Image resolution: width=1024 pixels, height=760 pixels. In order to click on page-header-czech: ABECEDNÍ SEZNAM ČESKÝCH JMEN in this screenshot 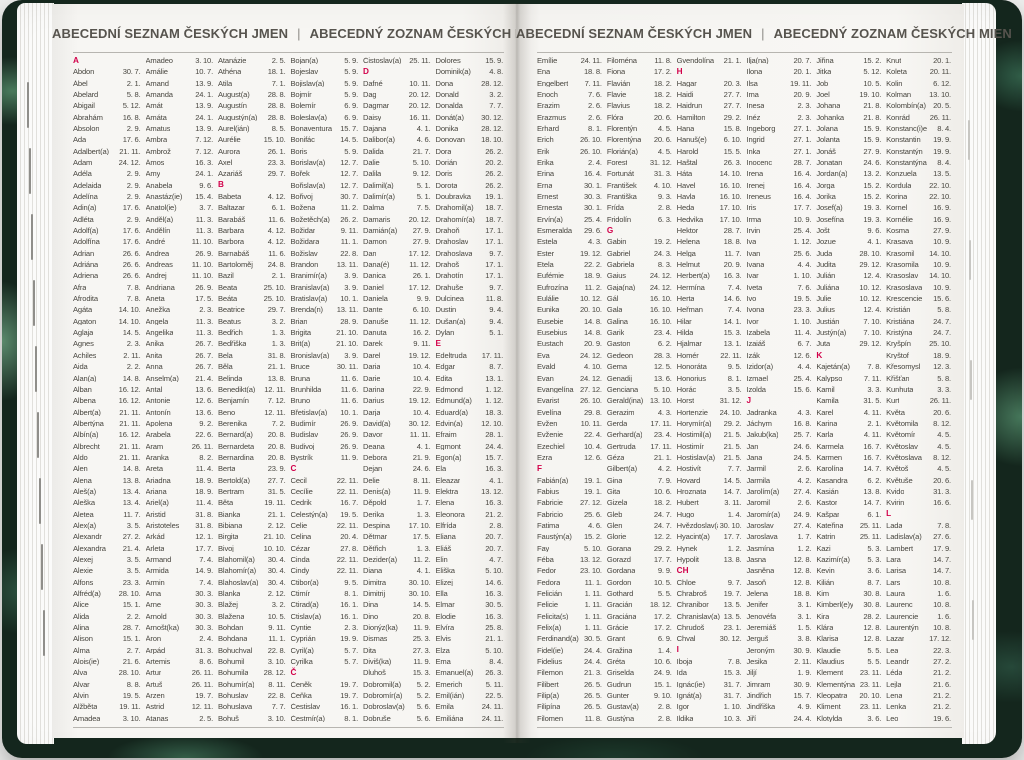, I will do `click(170, 33)`.